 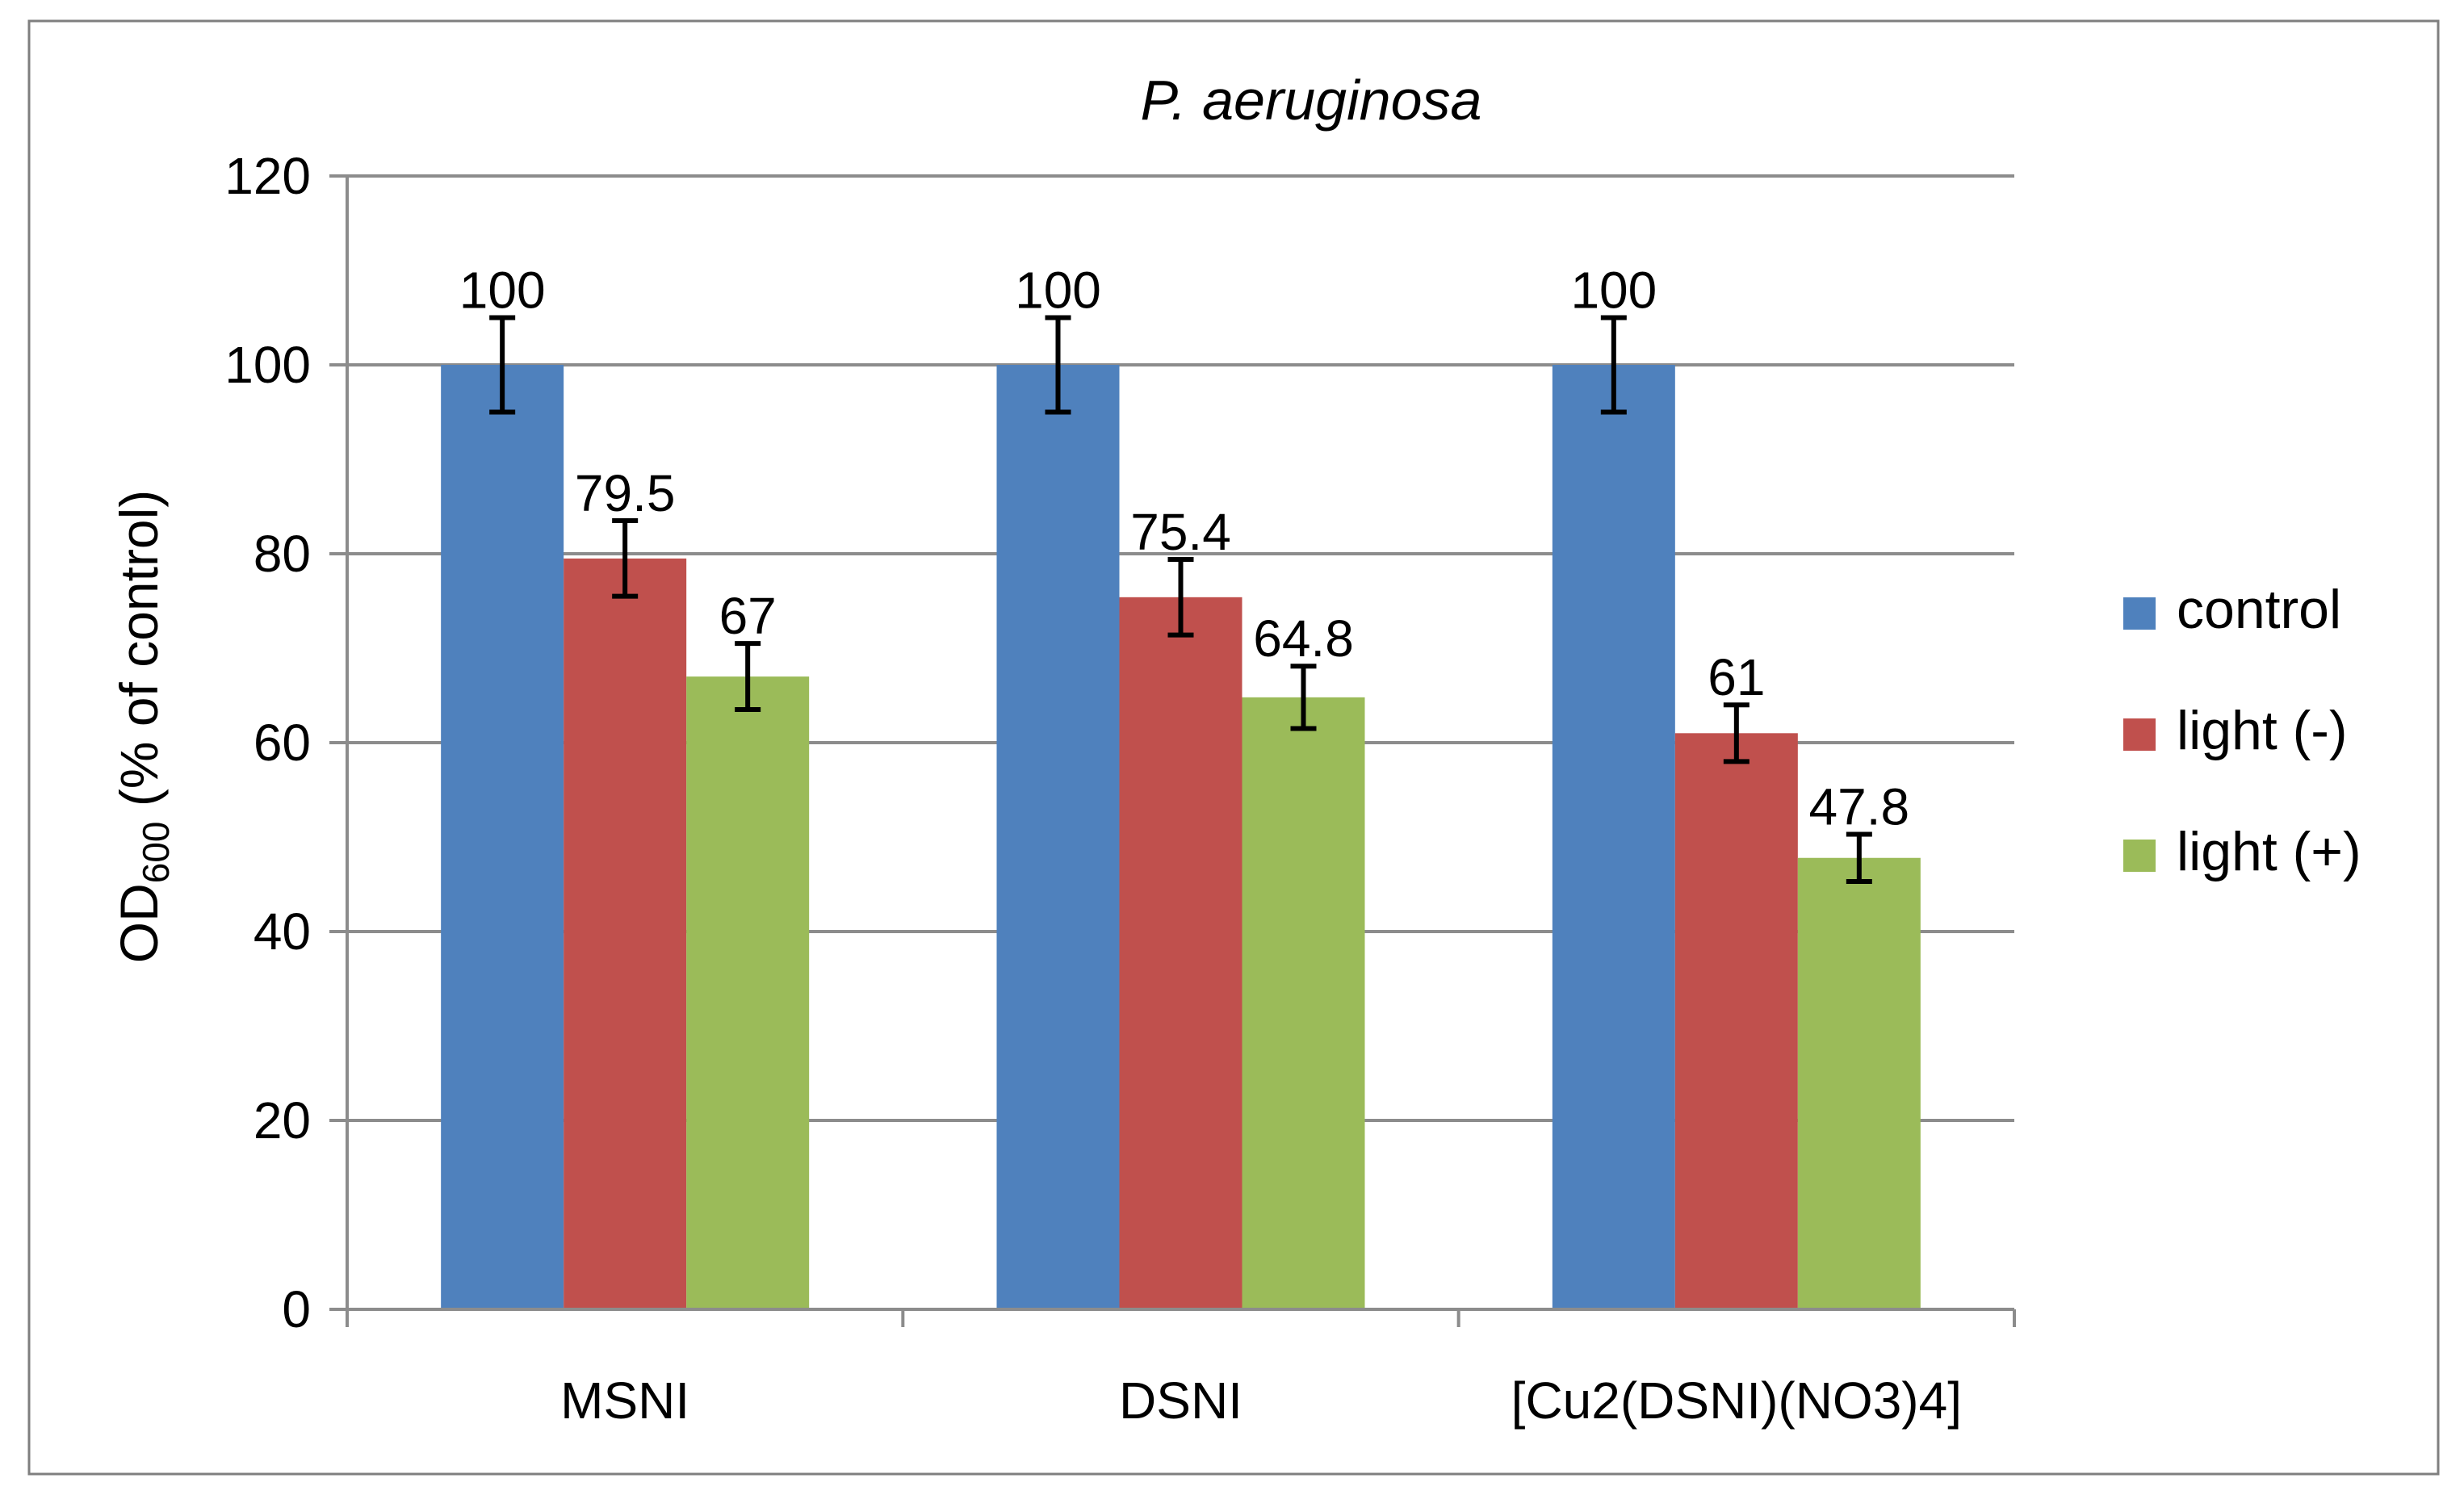 I want to click on legend: control light (-) light (+), so click(x=2242, y=730).